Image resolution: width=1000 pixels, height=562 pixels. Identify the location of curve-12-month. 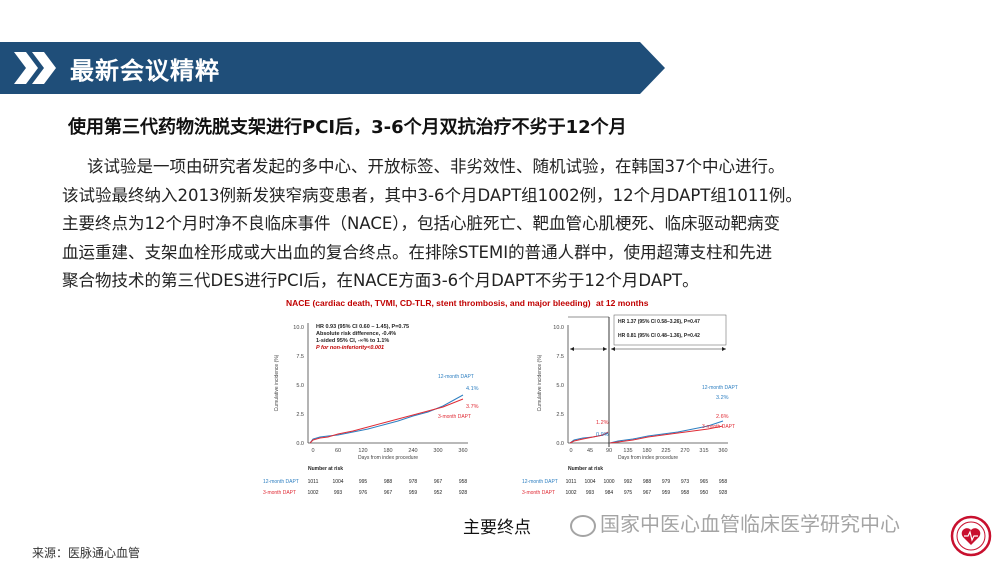
(386, 419).